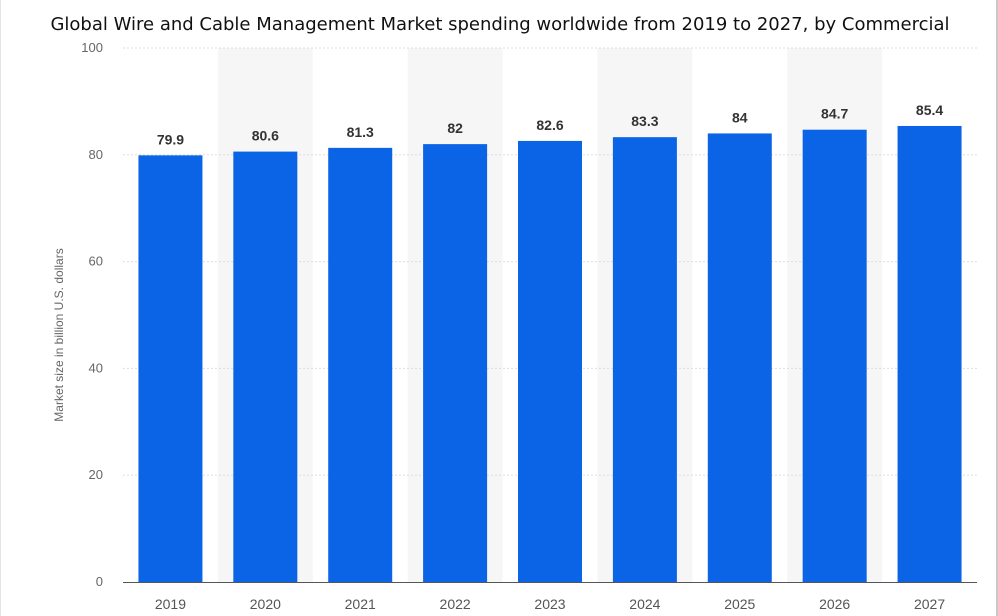 The image size is (998, 616). I want to click on x-tick-label: 2022, so click(455, 604).